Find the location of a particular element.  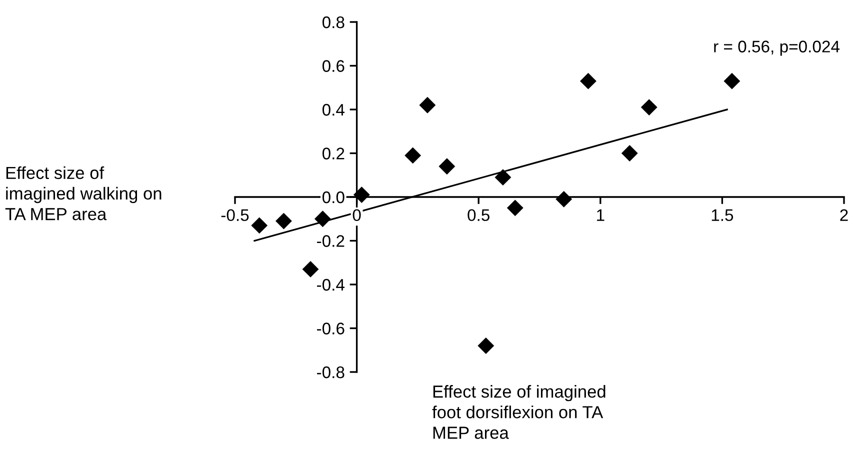

y-tick-label: 0.2 is located at coordinates (333, 154).